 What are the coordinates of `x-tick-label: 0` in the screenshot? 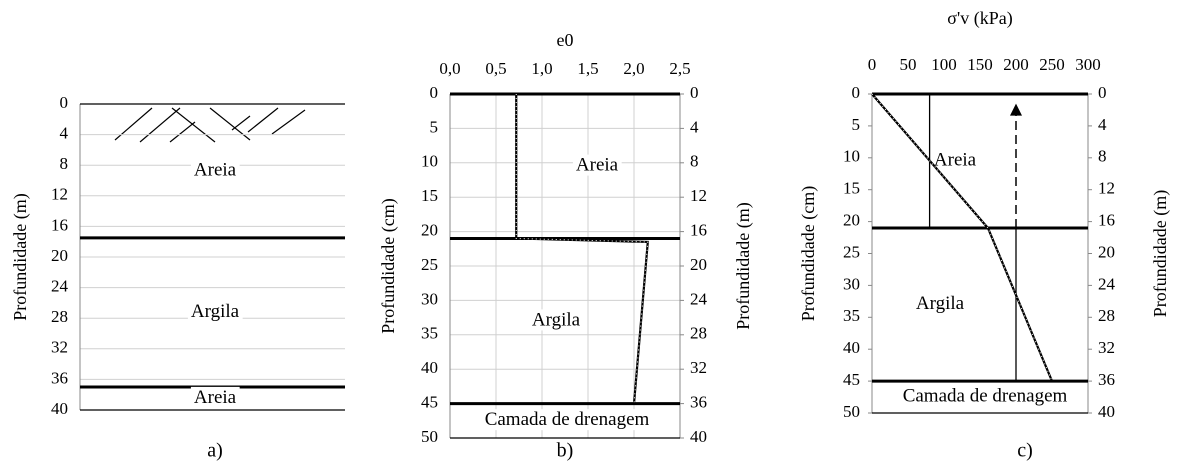 It's located at (872, 64).